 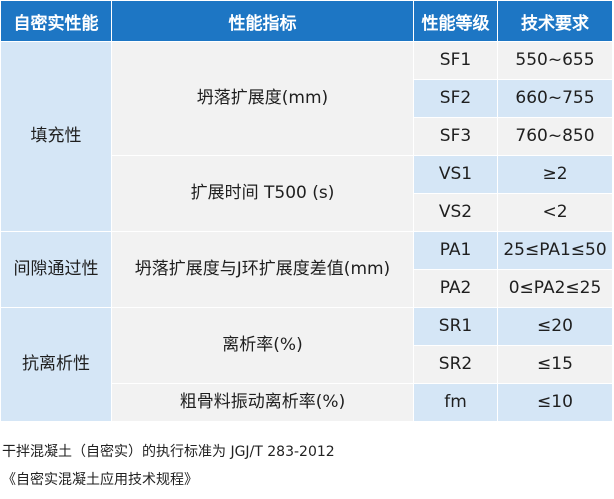 I want to click on grade-cell: SF3, so click(x=455, y=136).